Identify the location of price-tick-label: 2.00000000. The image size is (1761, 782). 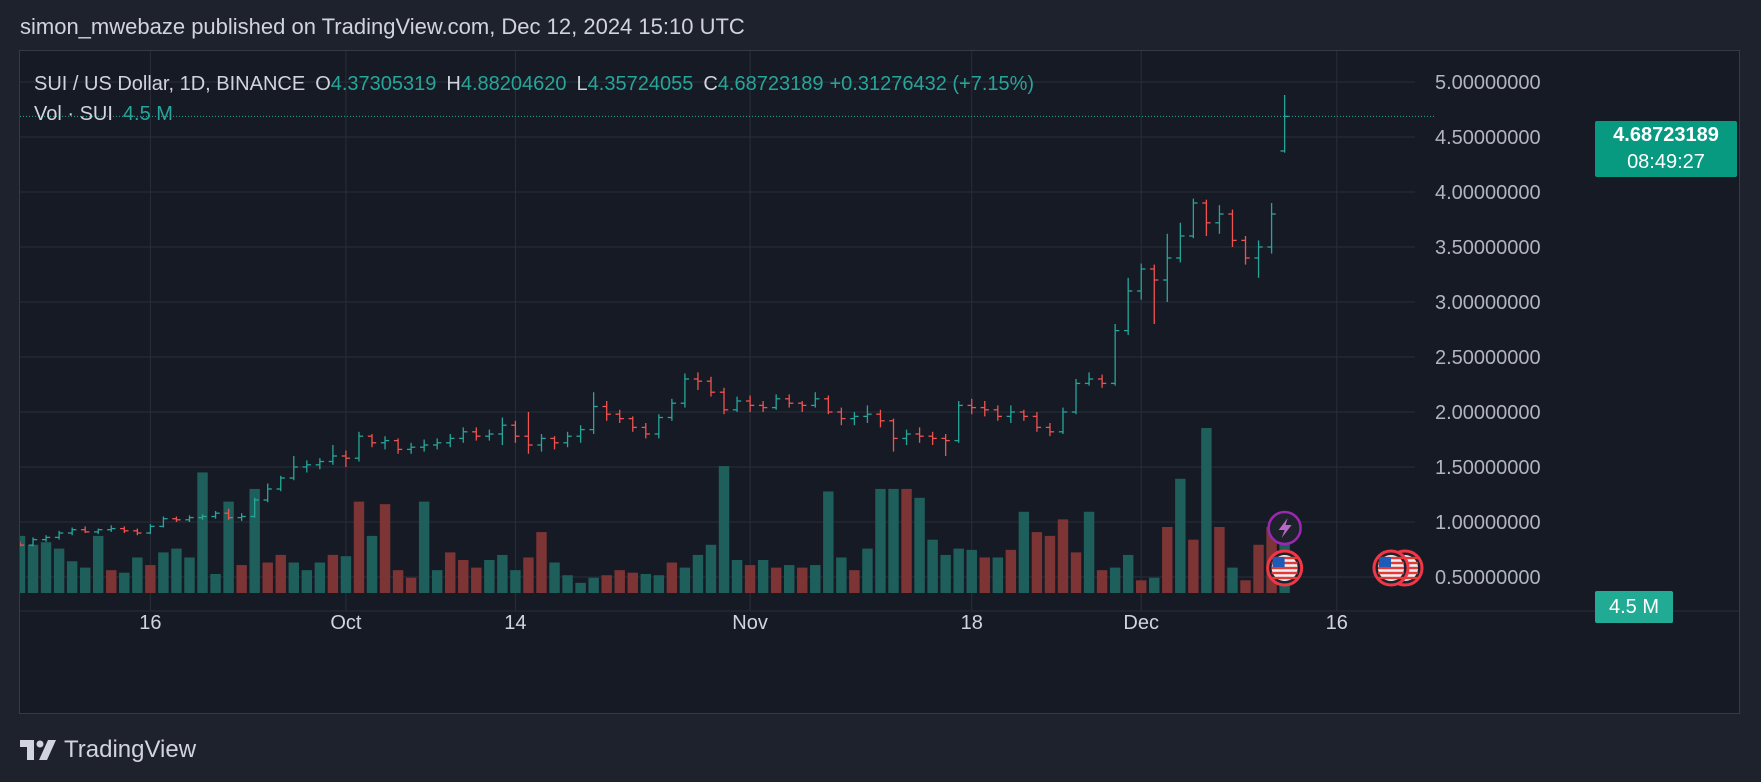
(1488, 413).